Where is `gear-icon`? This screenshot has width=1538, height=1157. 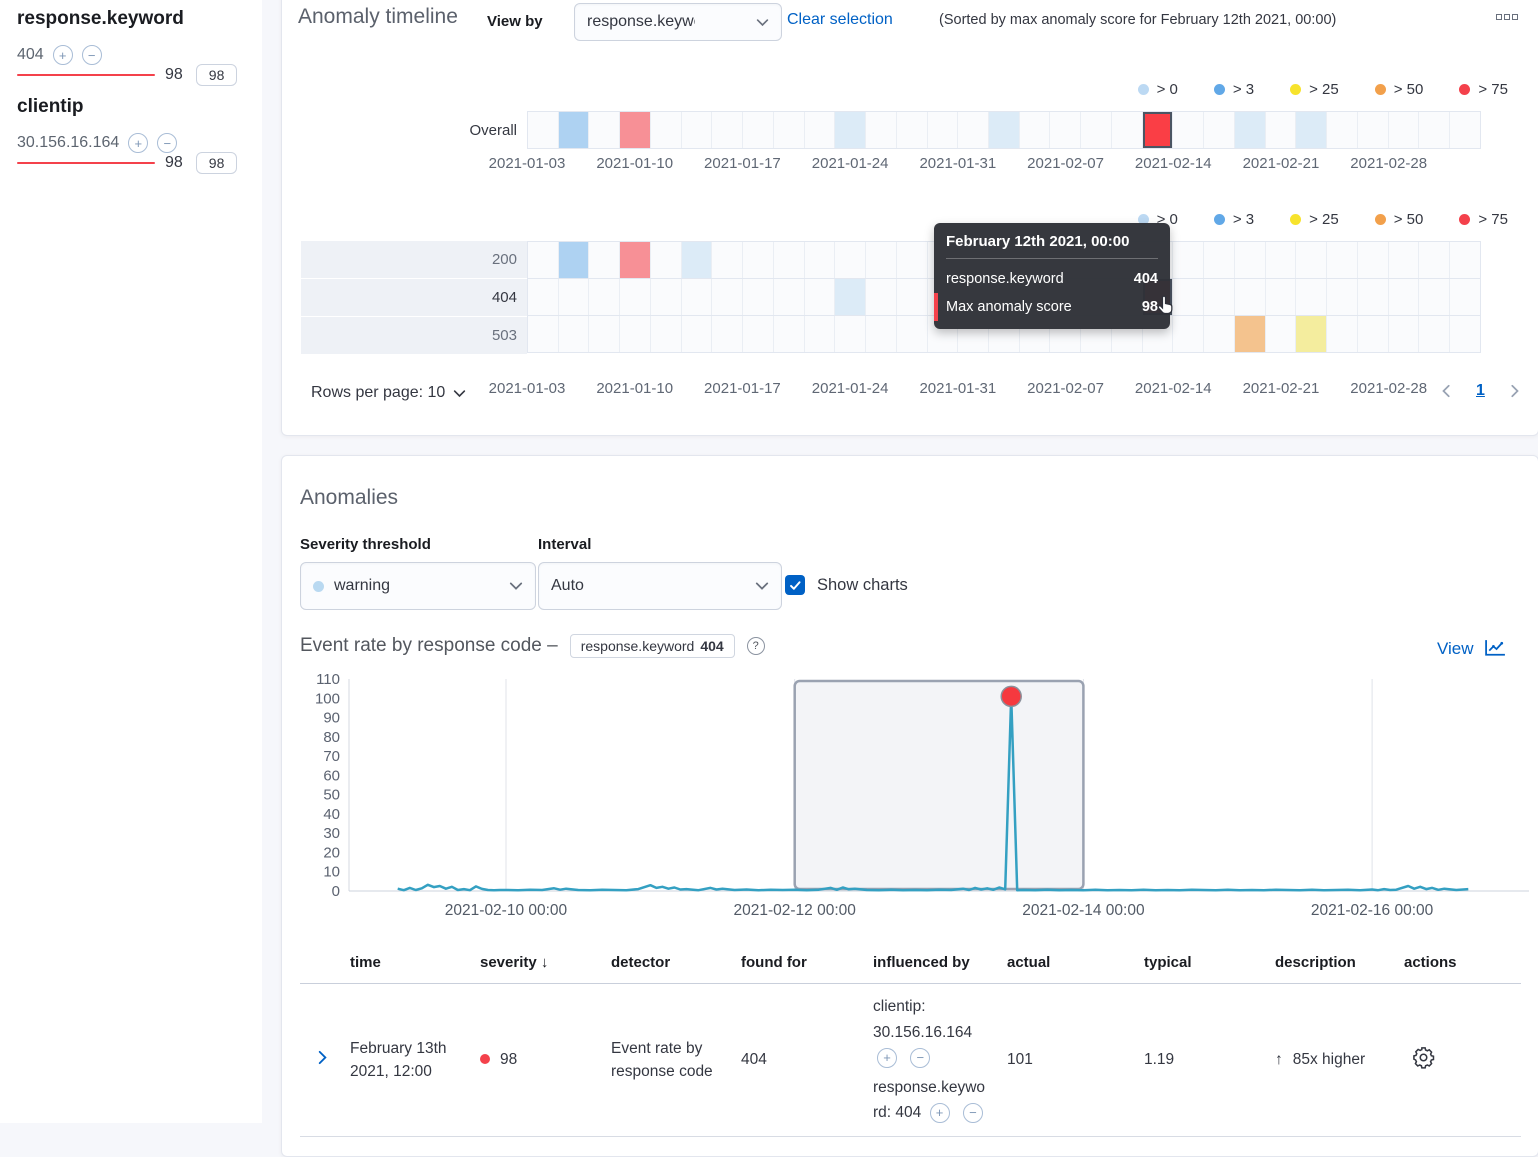
gear-icon is located at coordinates (1423, 1057).